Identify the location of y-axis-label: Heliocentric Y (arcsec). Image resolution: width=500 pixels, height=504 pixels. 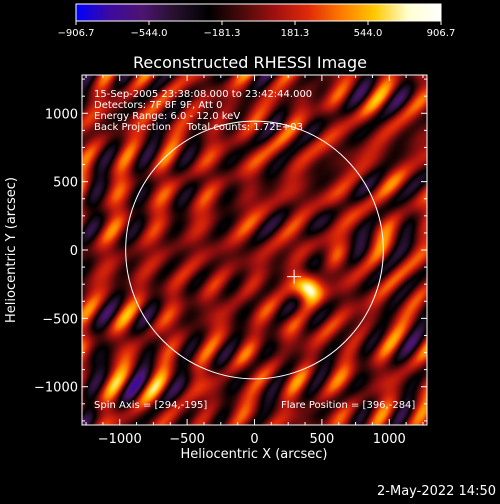
(11, 250).